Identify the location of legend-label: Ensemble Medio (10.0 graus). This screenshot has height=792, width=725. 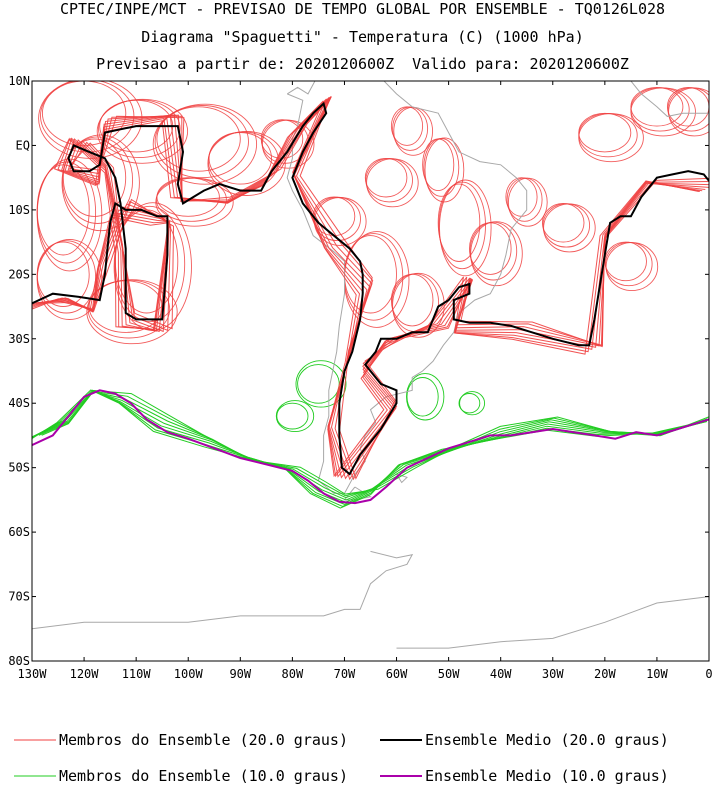
(547, 776).